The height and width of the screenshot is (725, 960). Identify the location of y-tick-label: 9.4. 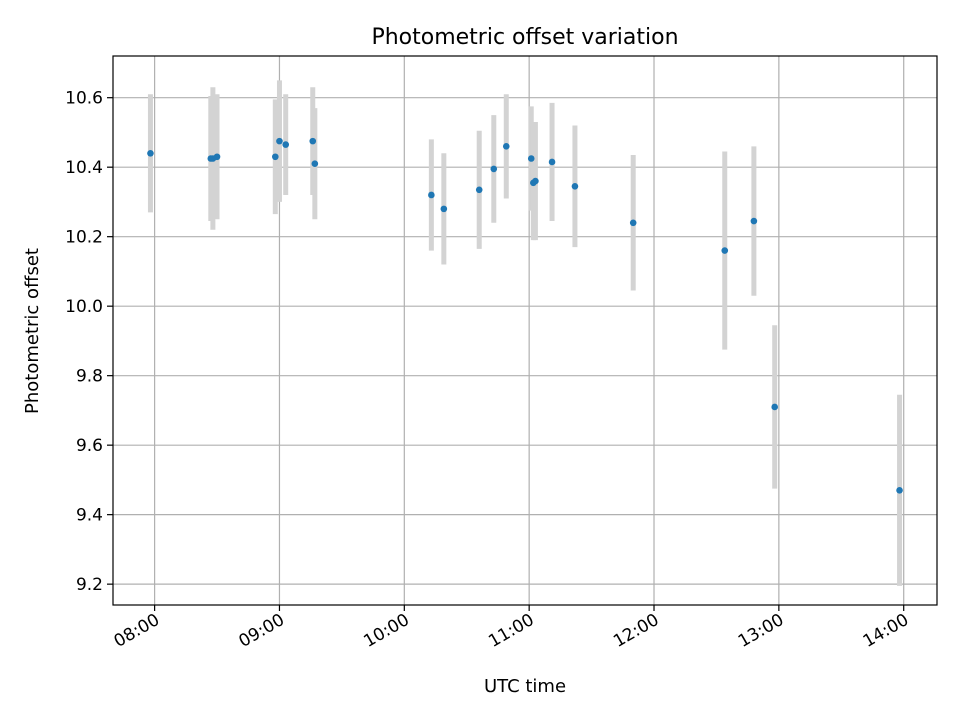
(89, 516).